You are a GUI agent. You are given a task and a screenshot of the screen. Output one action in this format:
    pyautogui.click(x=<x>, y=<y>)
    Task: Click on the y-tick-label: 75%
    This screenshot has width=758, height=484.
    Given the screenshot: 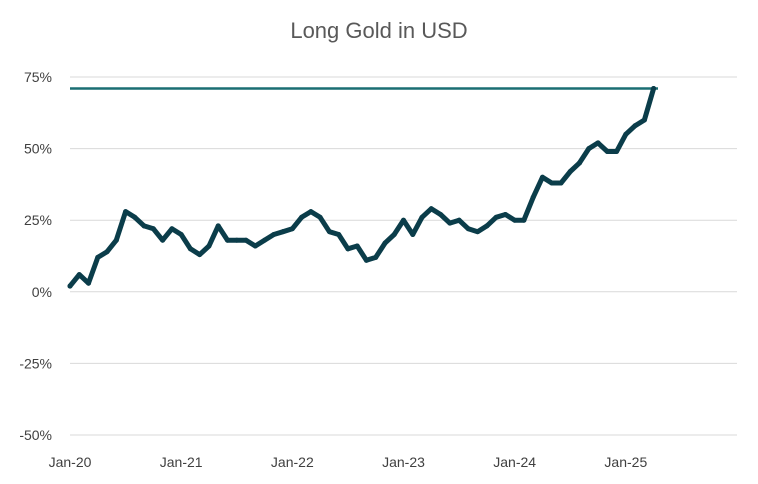 What is the action you would take?
    pyautogui.click(x=38, y=77)
    